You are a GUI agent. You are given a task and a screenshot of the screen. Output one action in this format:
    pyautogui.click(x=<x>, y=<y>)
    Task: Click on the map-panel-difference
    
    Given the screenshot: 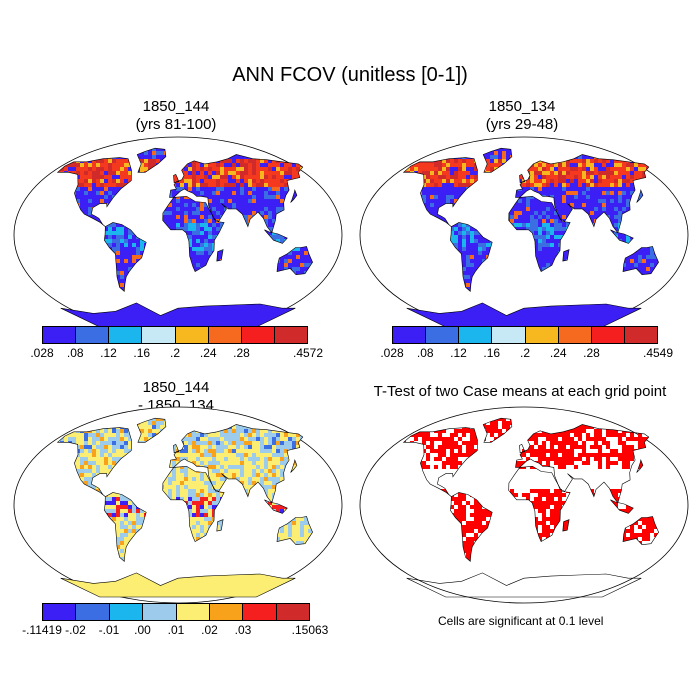 What is the action you would take?
    pyautogui.click(x=178, y=505)
    